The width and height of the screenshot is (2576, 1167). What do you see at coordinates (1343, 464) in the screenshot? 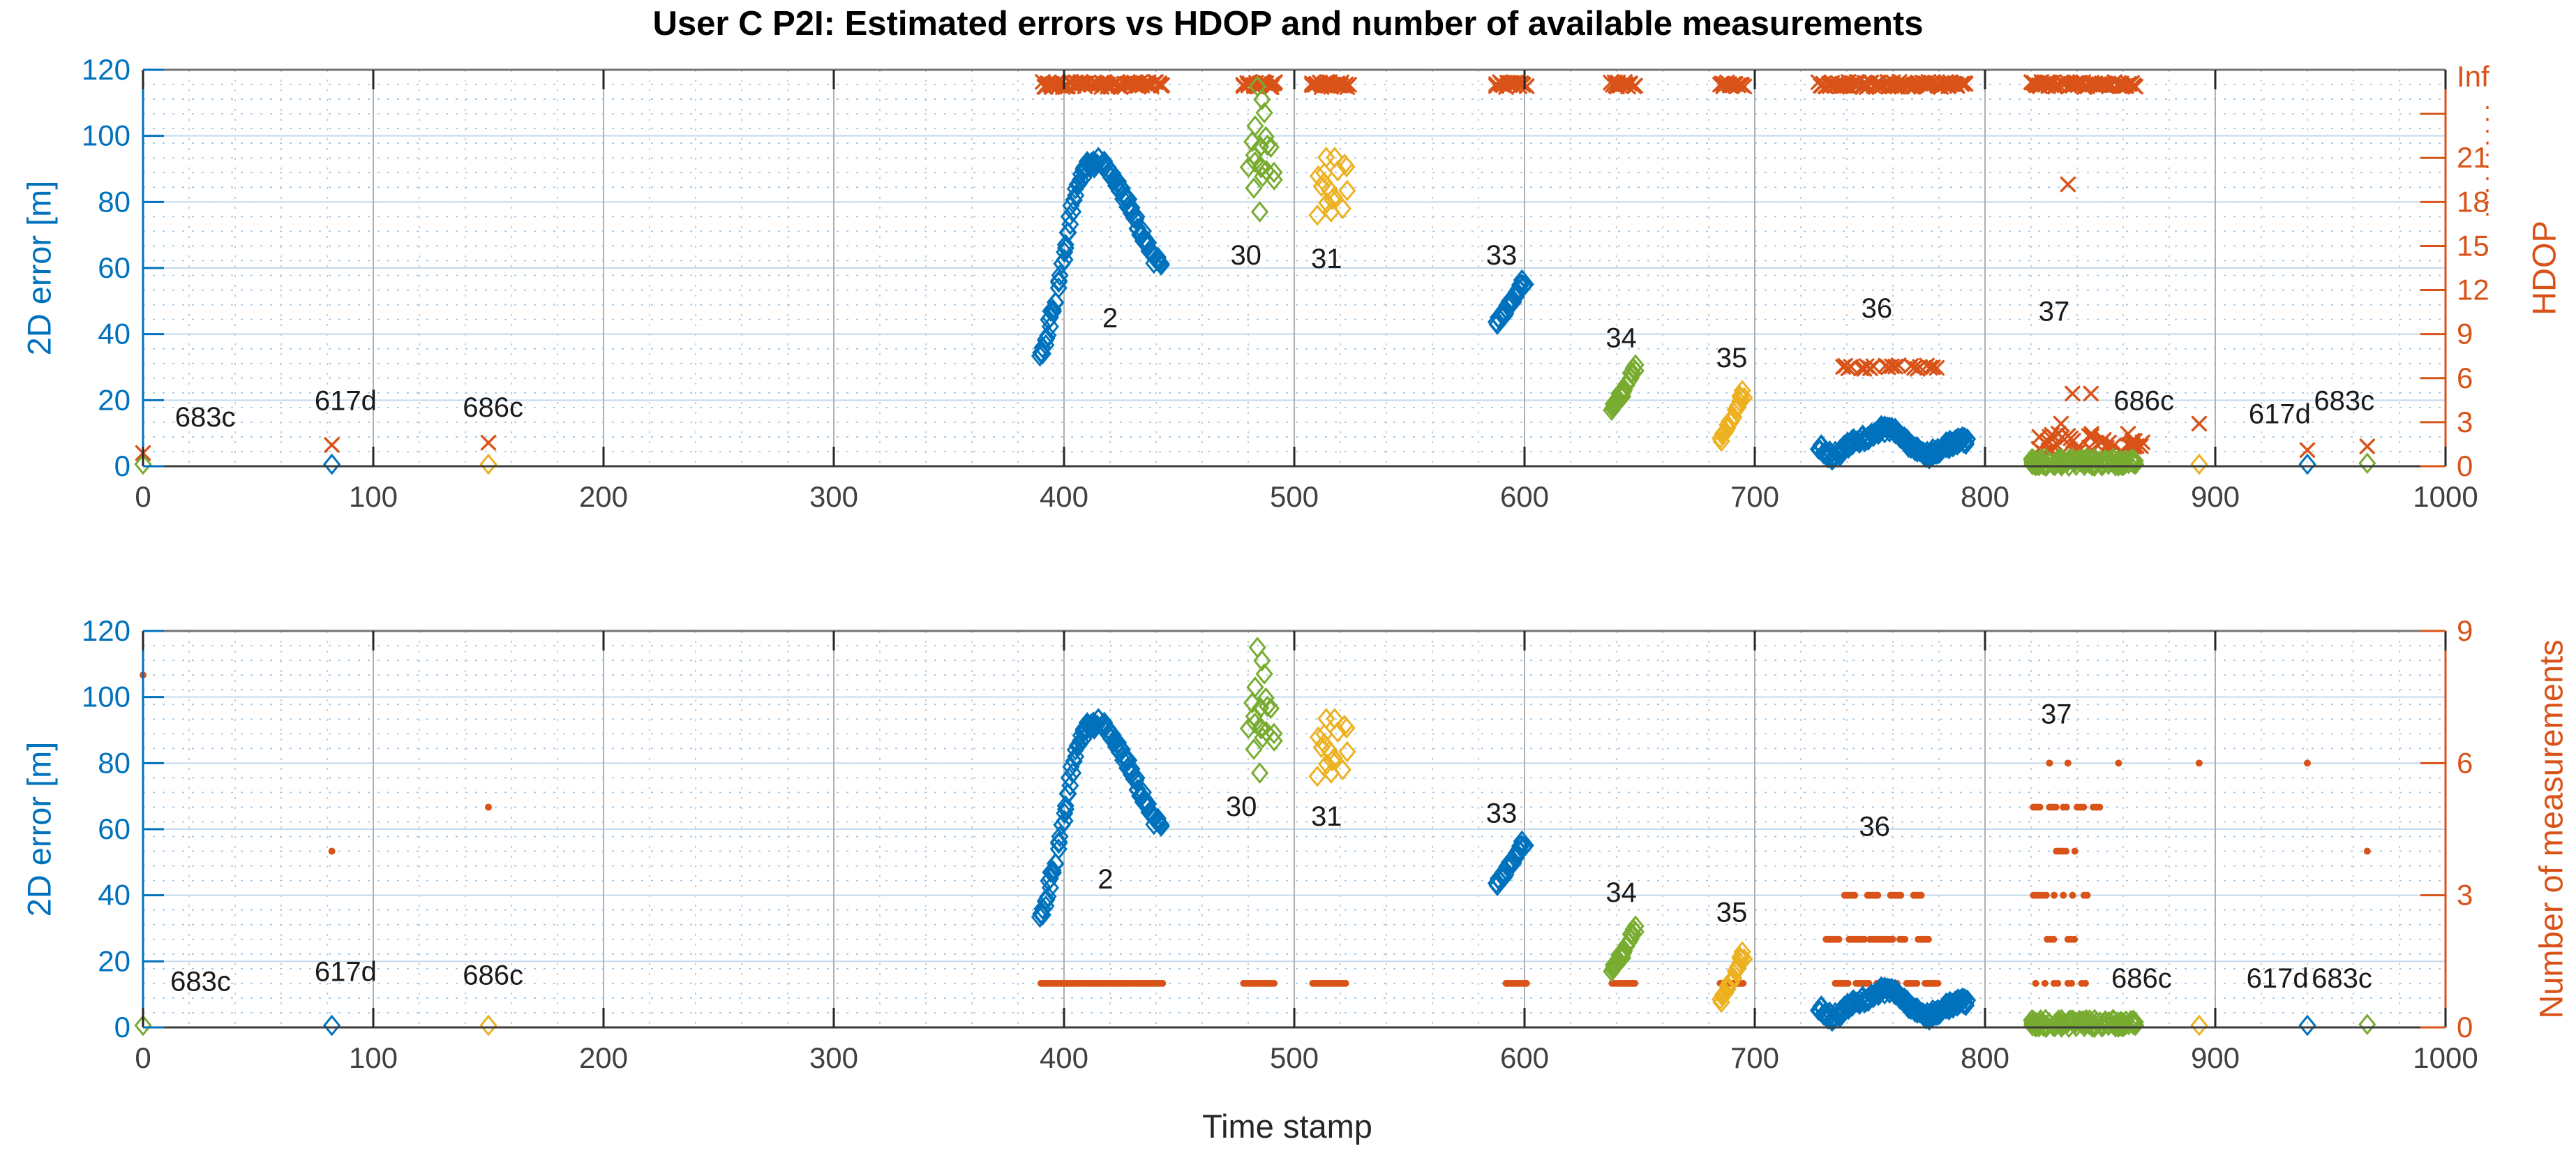
I see `series-singles-yellow-top` at bounding box center [1343, 464].